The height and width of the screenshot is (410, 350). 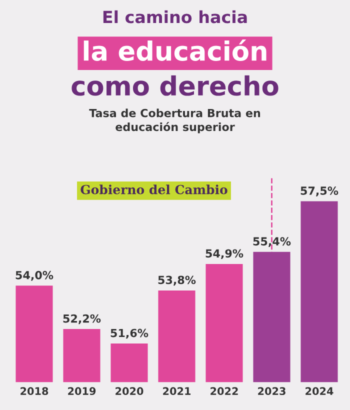 What do you see at coordinates (224, 391) in the screenshot?
I see `x-tick-label: 2022` at bounding box center [224, 391].